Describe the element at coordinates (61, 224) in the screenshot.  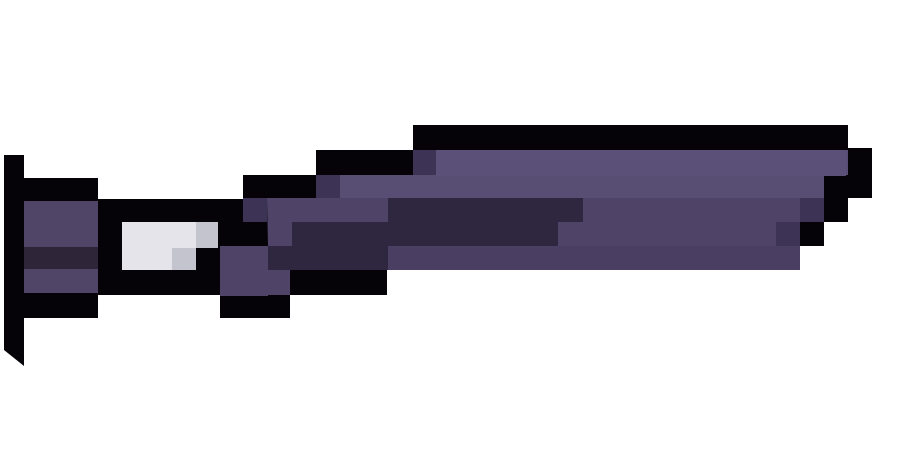
I see `pommel-face-top` at that location.